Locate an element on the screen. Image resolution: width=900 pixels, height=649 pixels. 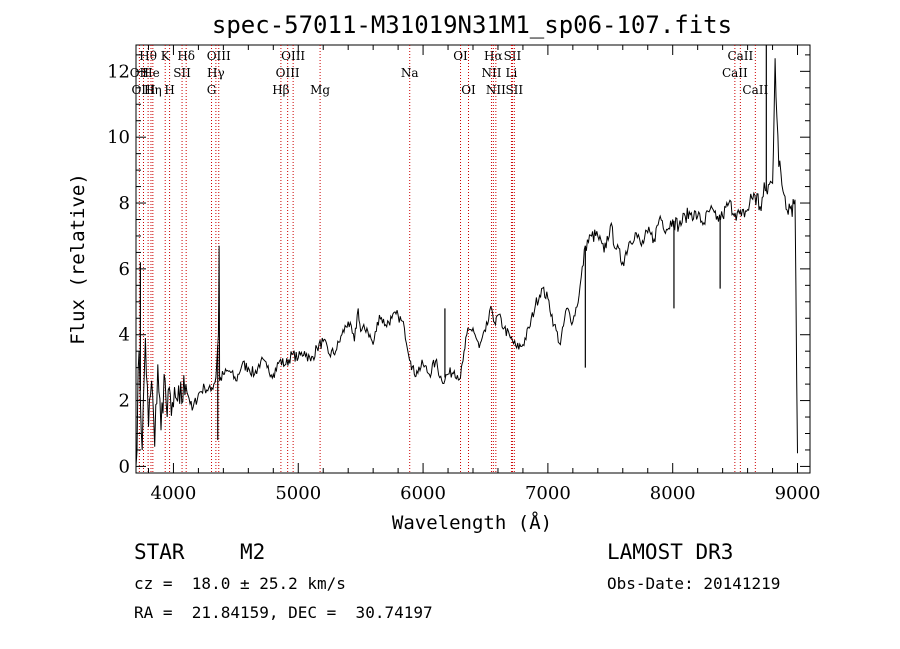
line-label-27: CaII is located at coordinates (755, 90).